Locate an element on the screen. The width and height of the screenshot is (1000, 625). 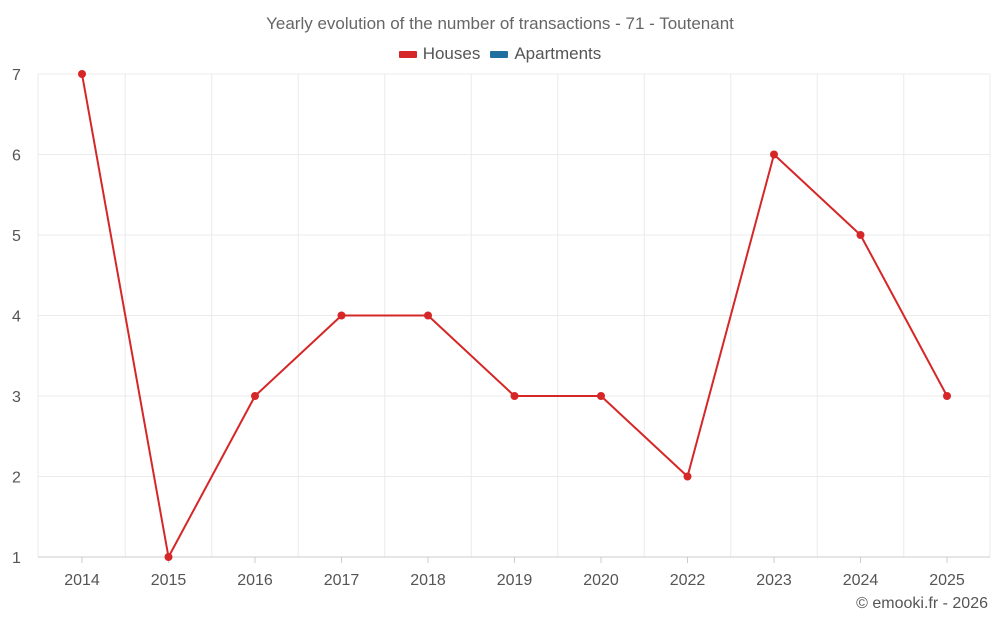
legend-item-apartments: Apartments is located at coordinates (545, 54).